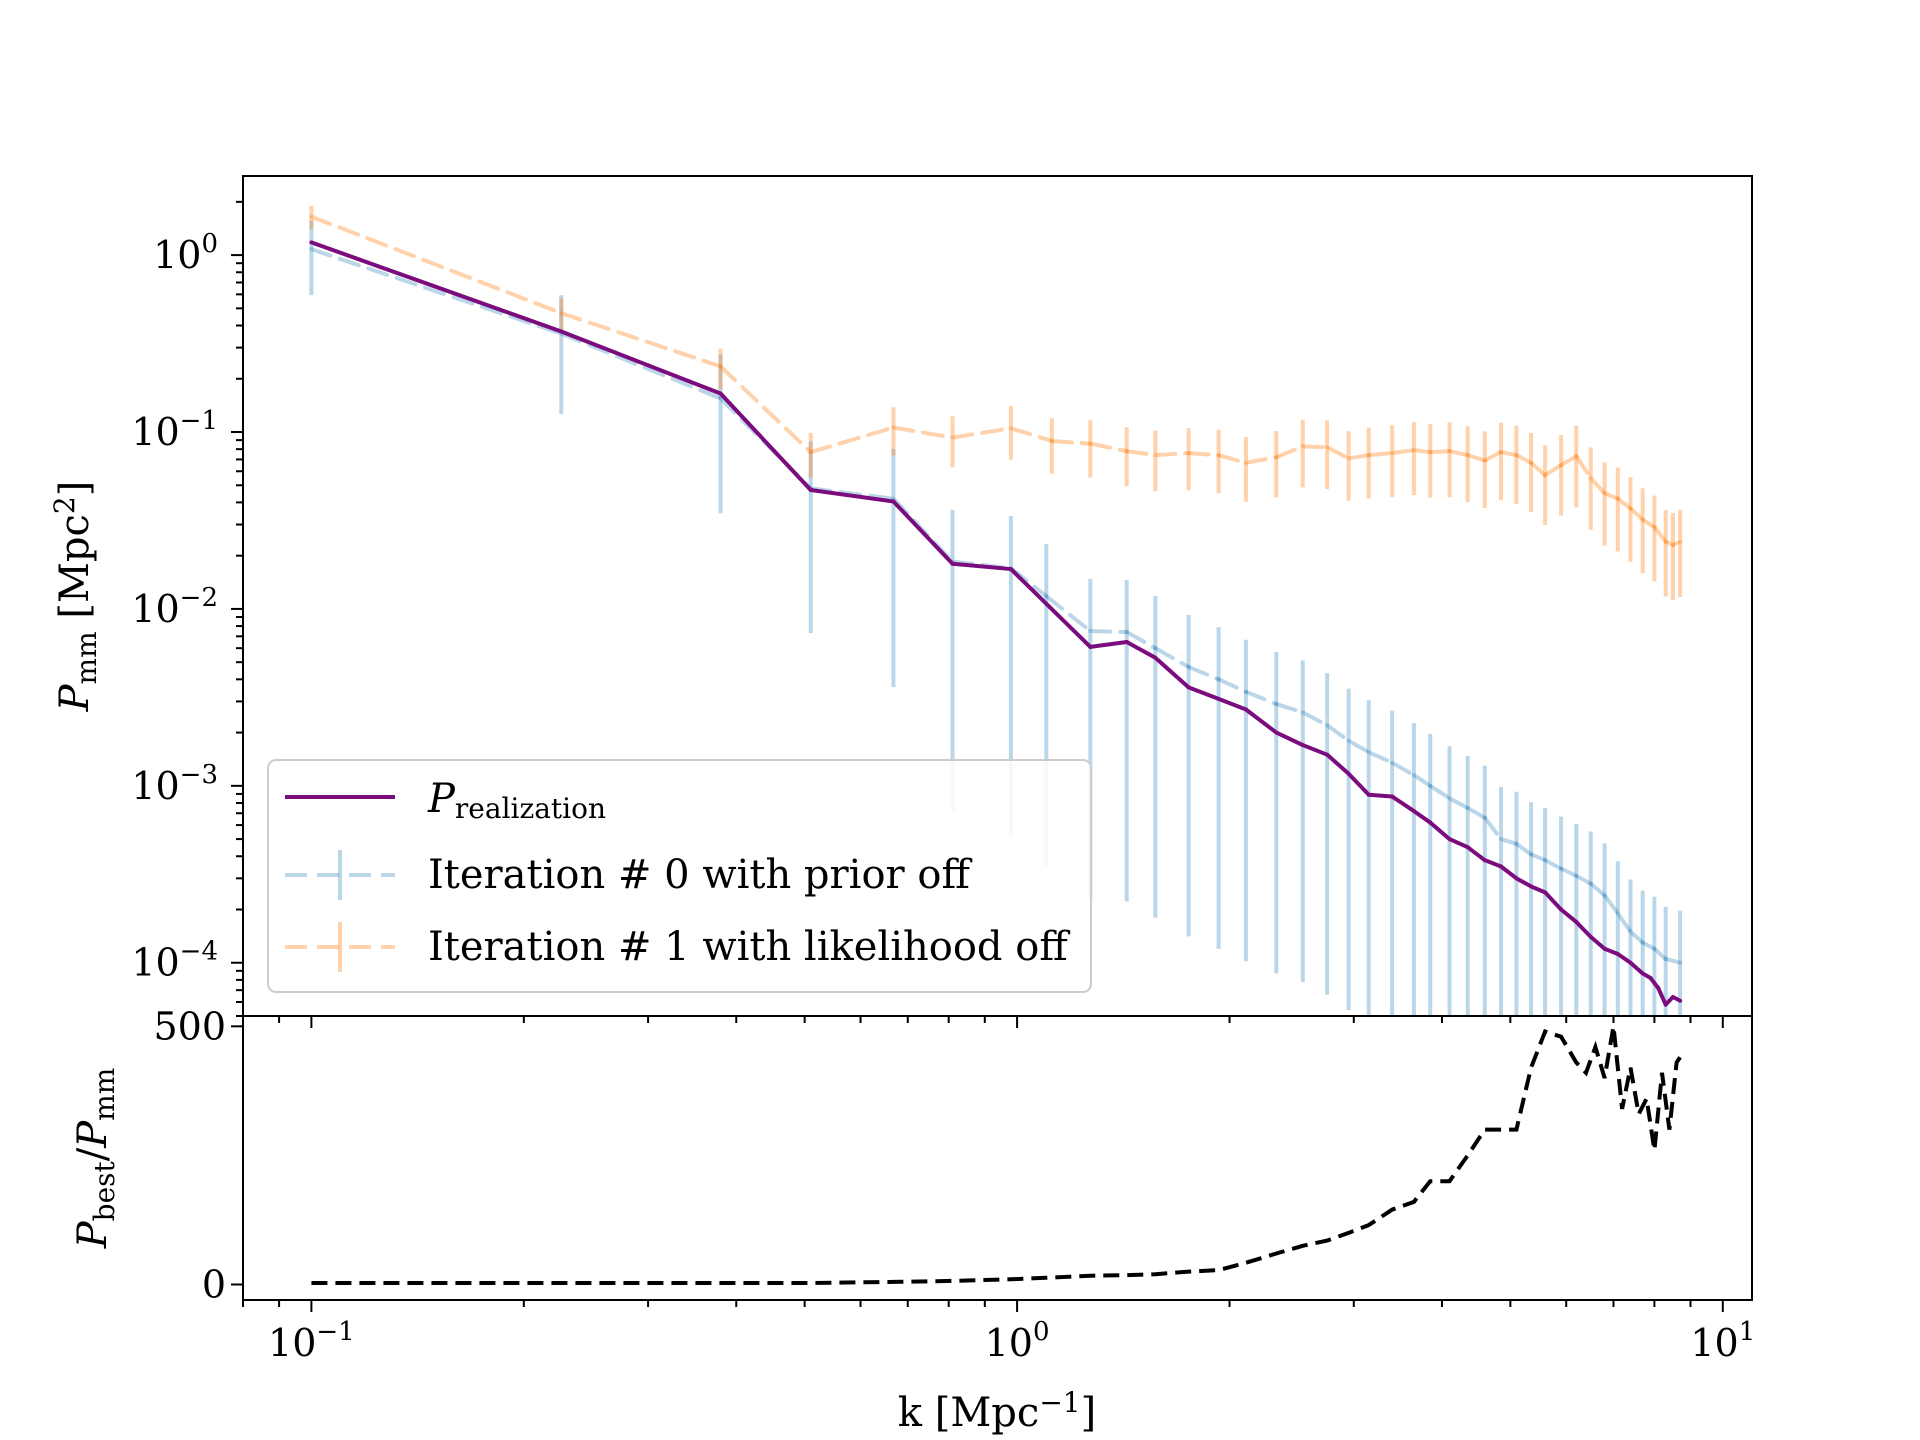 The image size is (1920, 1440). I want to click on bottom-y-tick-label: 500, so click(189, 1026).